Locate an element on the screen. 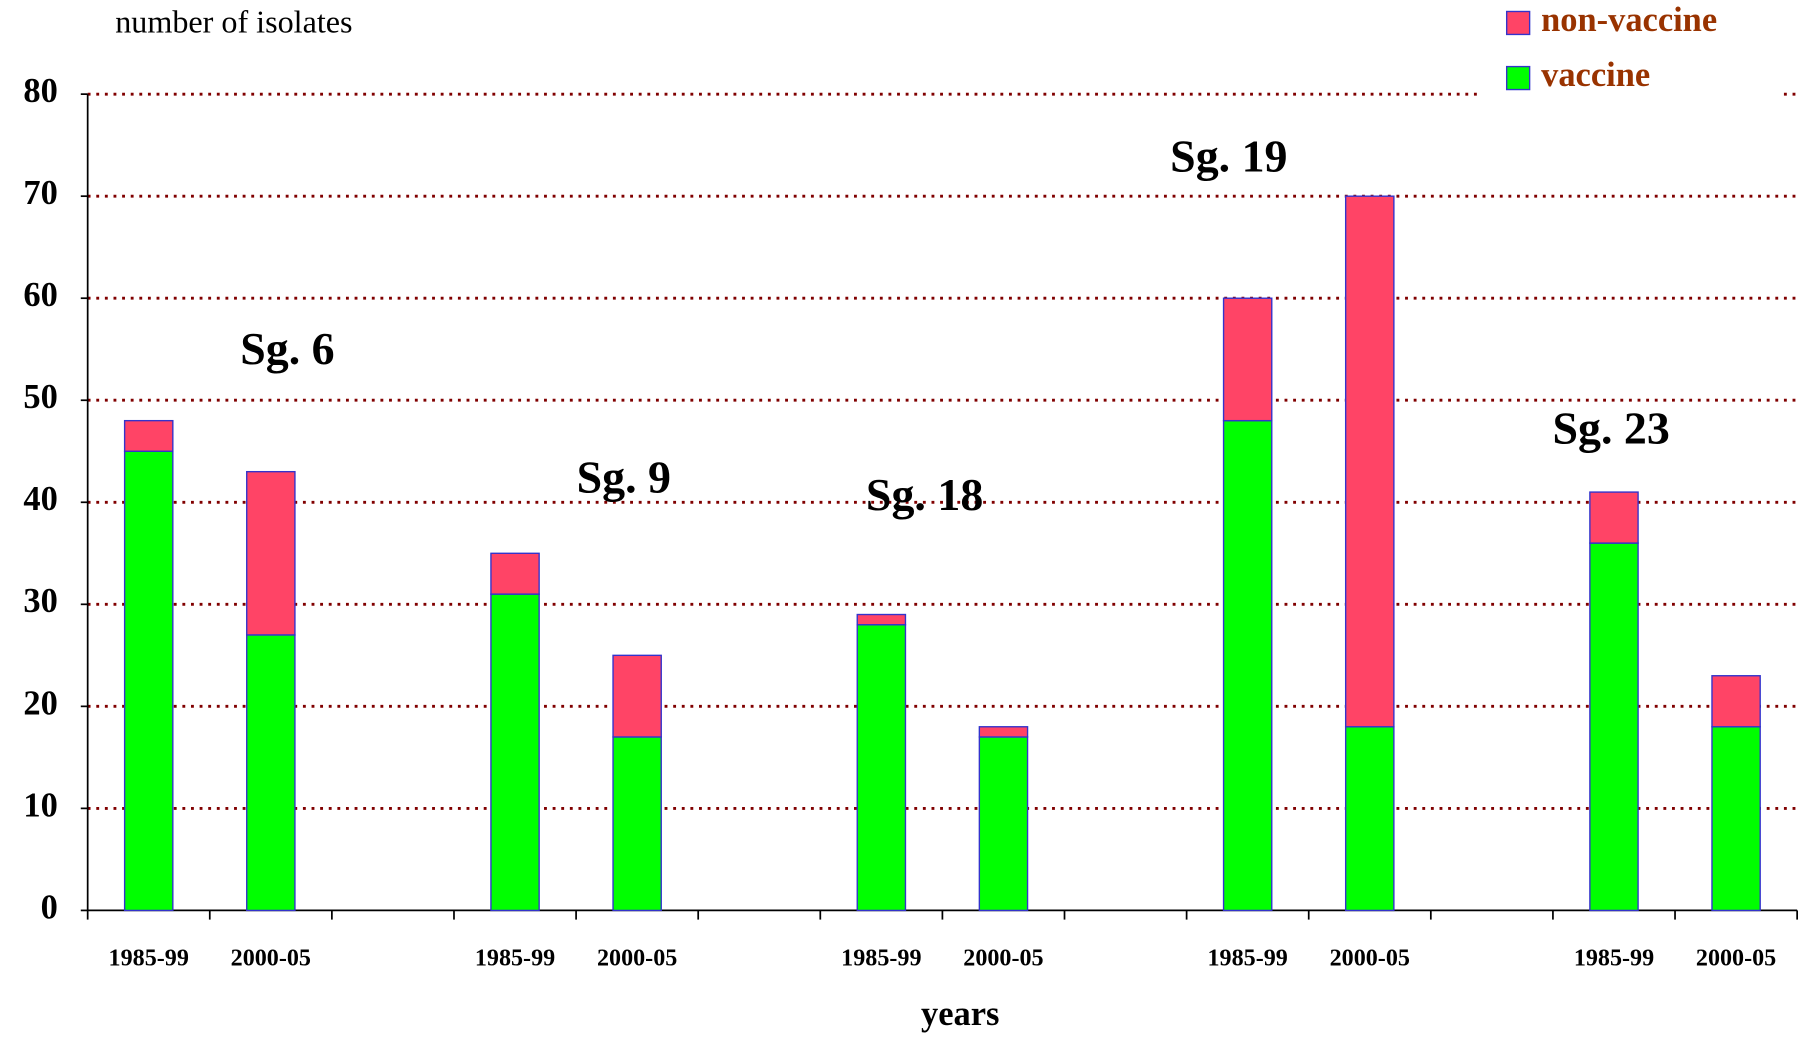 This screenshot has height=1039, width=1801. y-tick-label: 0 is located at coordinates (49, 907).